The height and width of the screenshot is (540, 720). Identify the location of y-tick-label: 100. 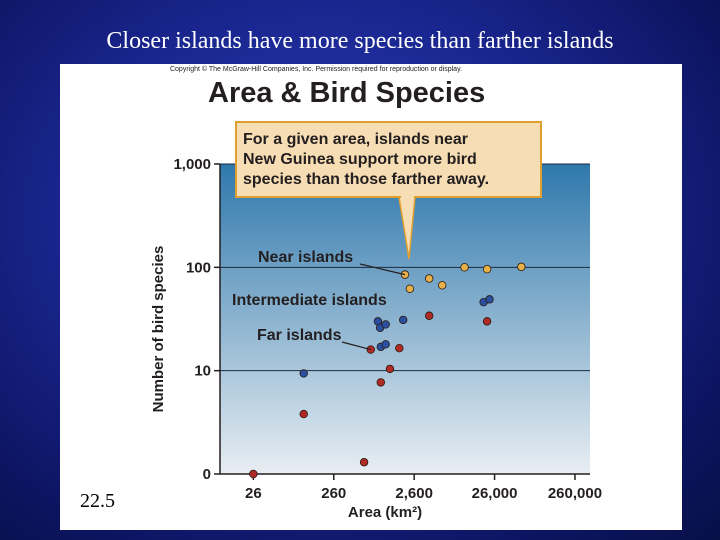
(198, 267).